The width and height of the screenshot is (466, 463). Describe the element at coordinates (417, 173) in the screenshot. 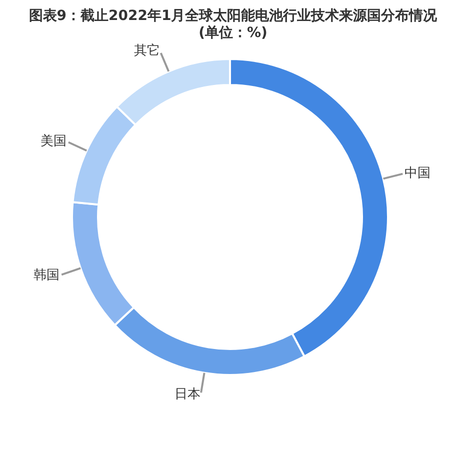

I see `slice-label: 中国` at that location.